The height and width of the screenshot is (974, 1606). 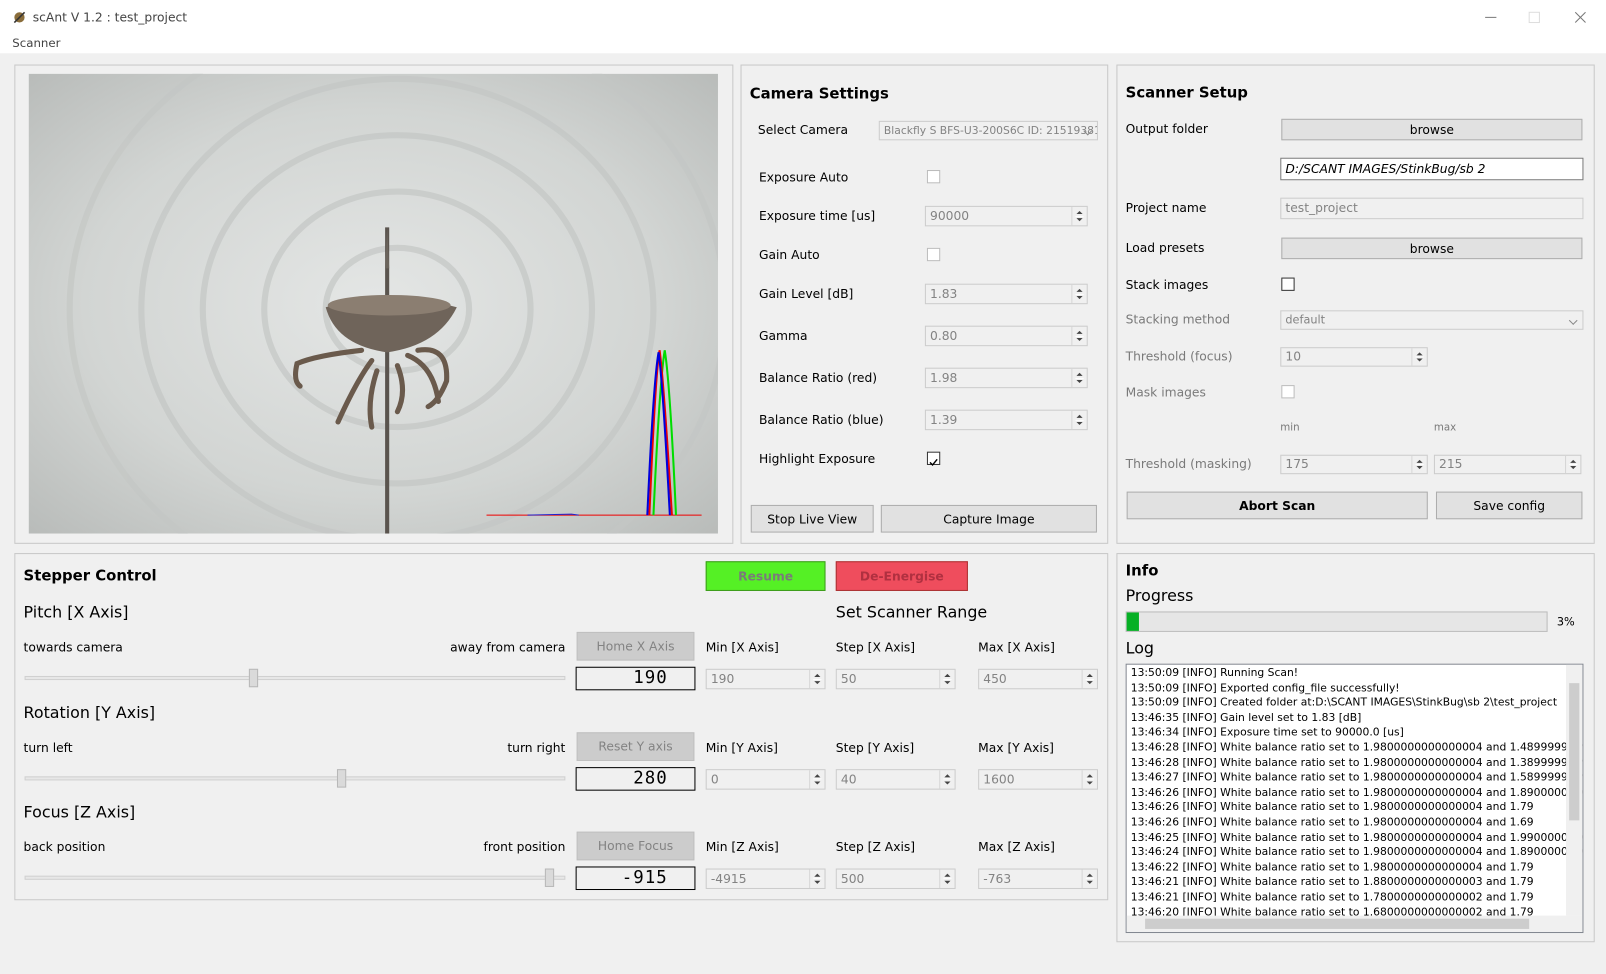 I want to click on progress-label: Progress, so click(x=1159, y=596).